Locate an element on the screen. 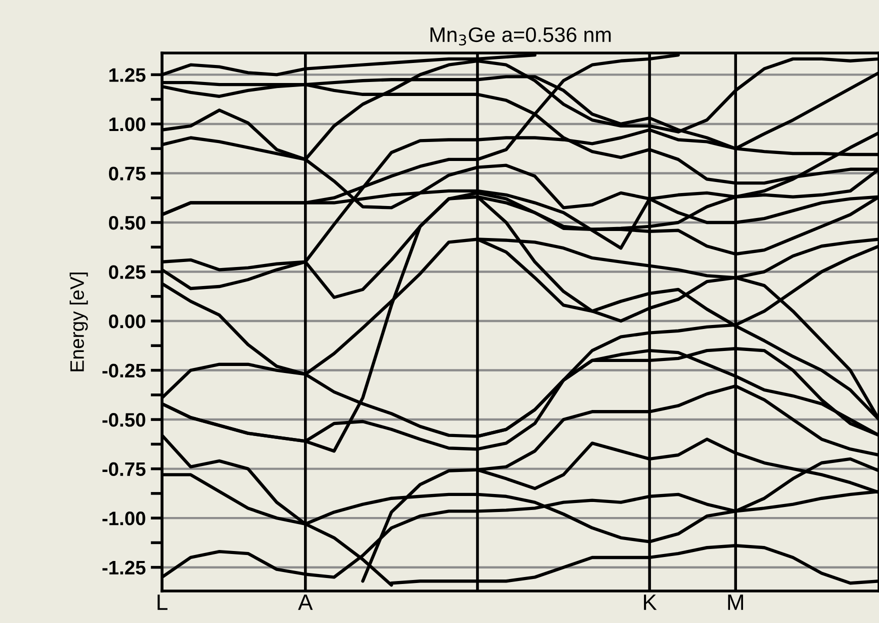 The width and height of the screenshot is (879, 623). y-tick-label: 0.25 is located at coordinates (127, 272).